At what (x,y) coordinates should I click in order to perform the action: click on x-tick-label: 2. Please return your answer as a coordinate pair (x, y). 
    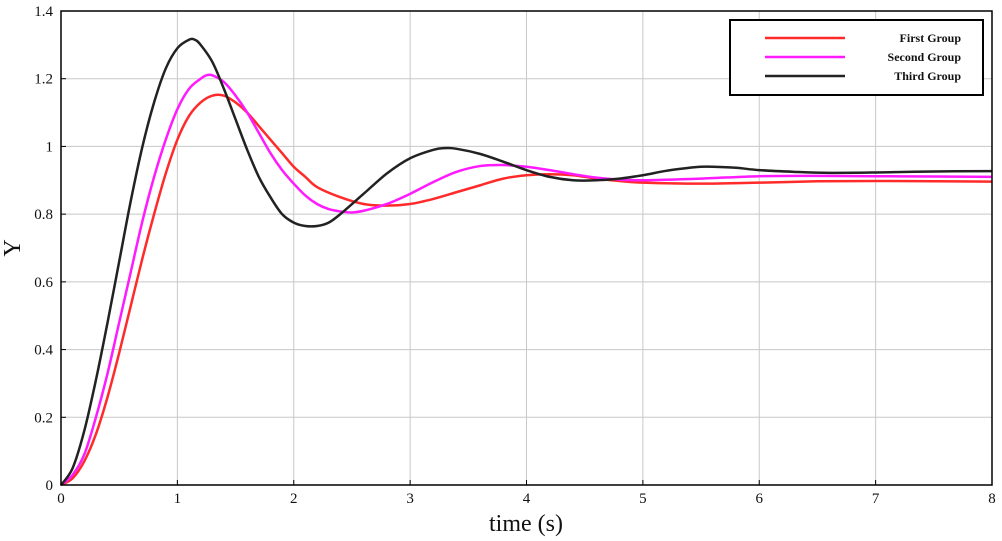
    Looking at the image, I should click on (294, 499).